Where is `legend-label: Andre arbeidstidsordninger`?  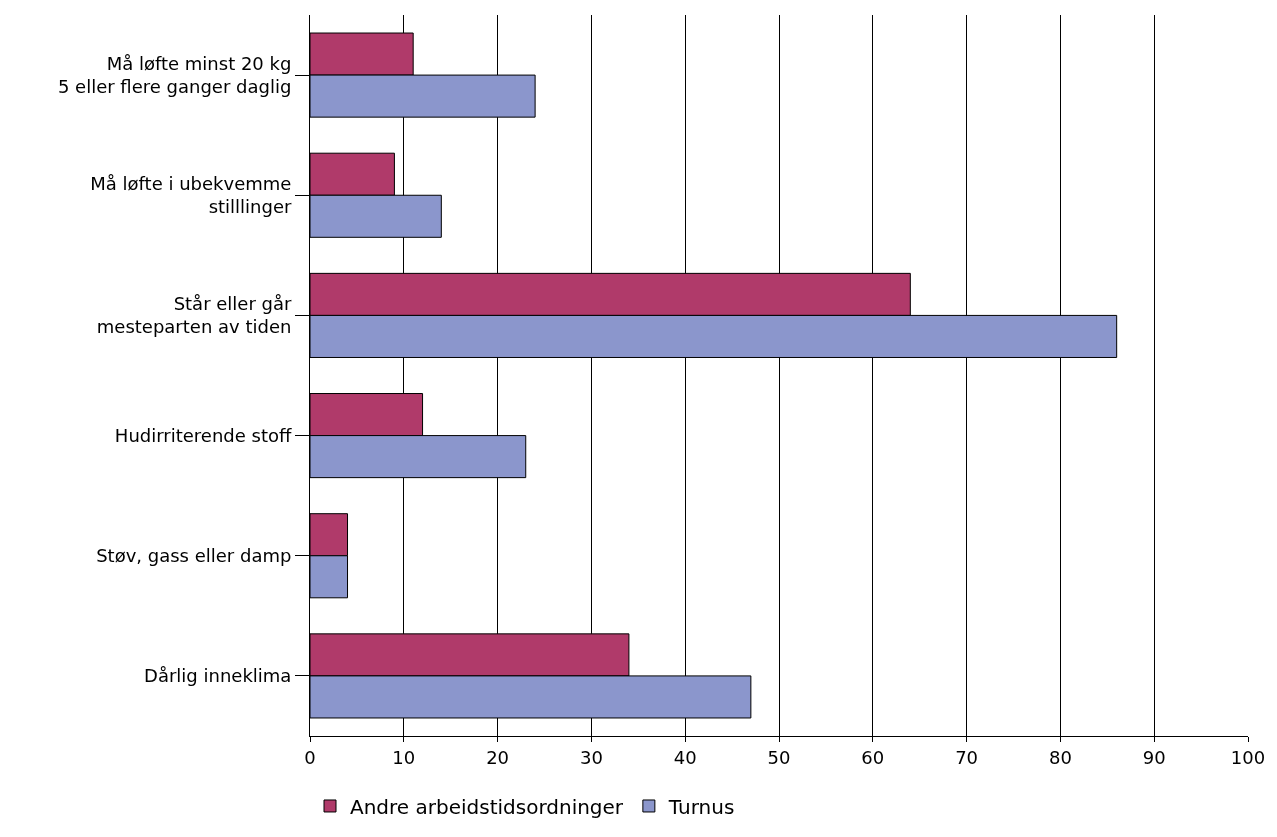 legend-label: Andre arbeidstidsordninger is located at coordinates (487, 806).